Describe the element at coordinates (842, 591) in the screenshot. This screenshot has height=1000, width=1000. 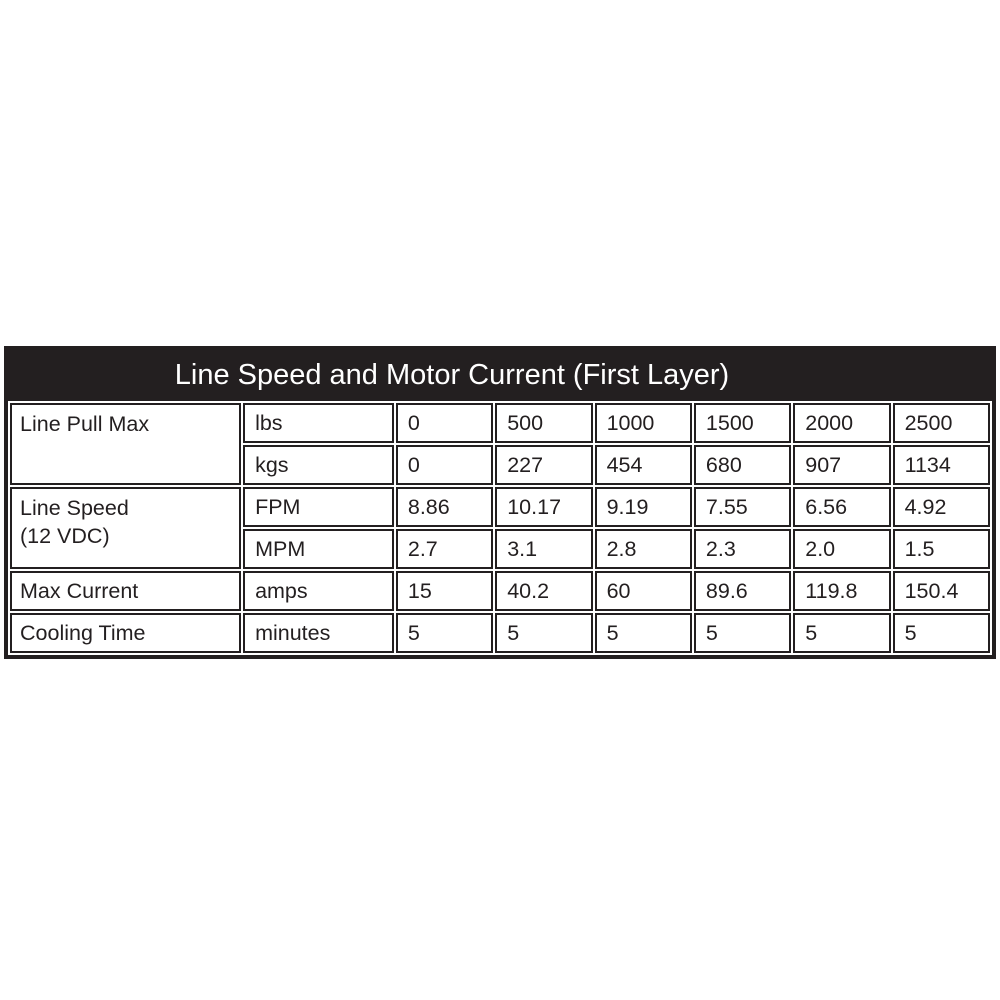
I see `value-cell: 119.8` at that location.